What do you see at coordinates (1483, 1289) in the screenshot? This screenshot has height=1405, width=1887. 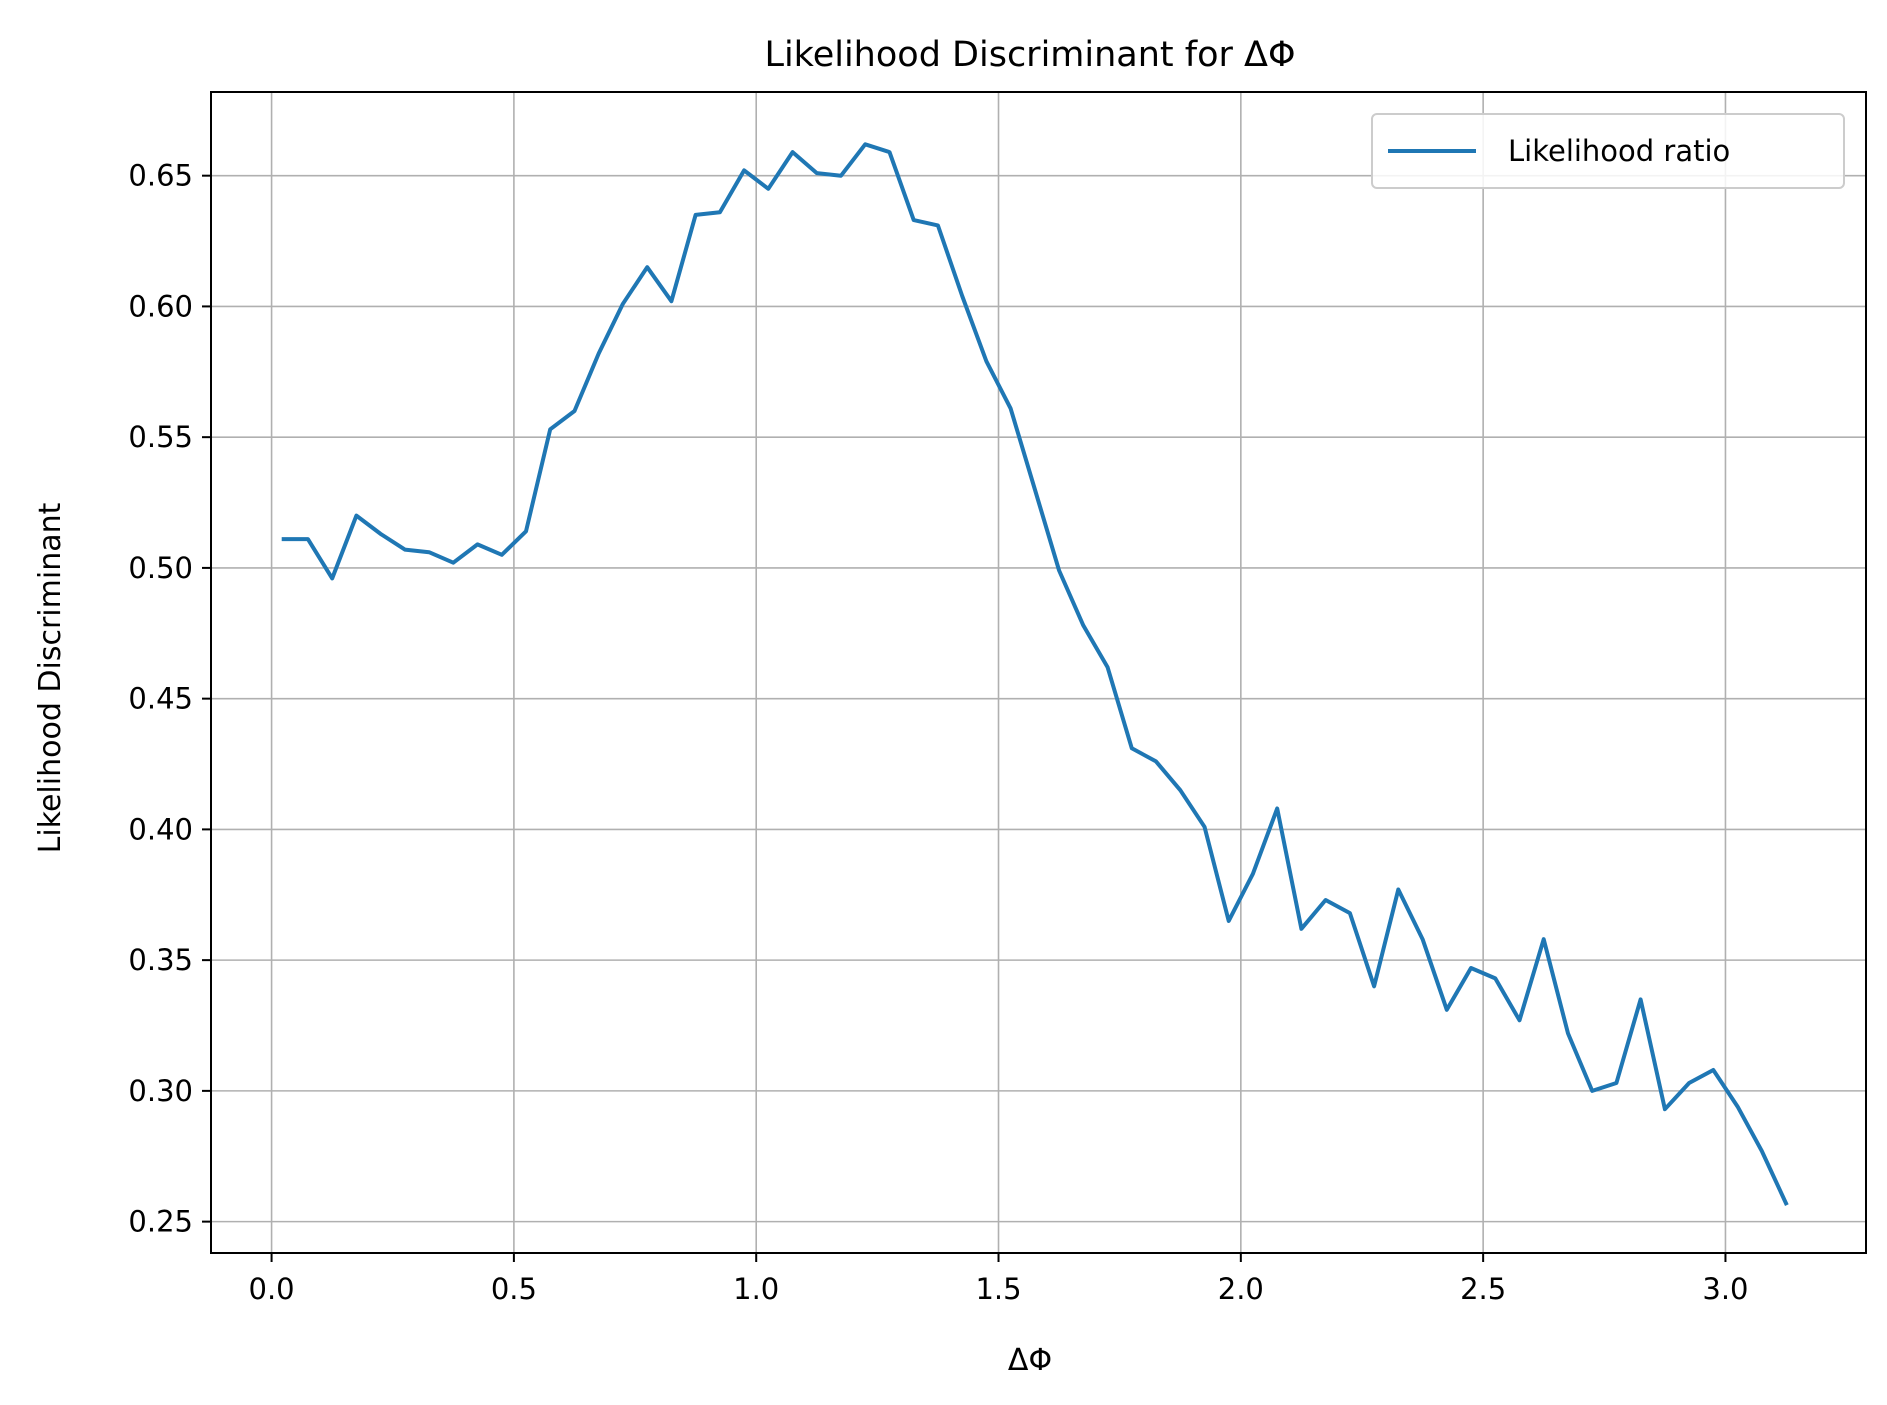 I see `x-tick-label: 2.5` at bounding box center [1483, 1289].